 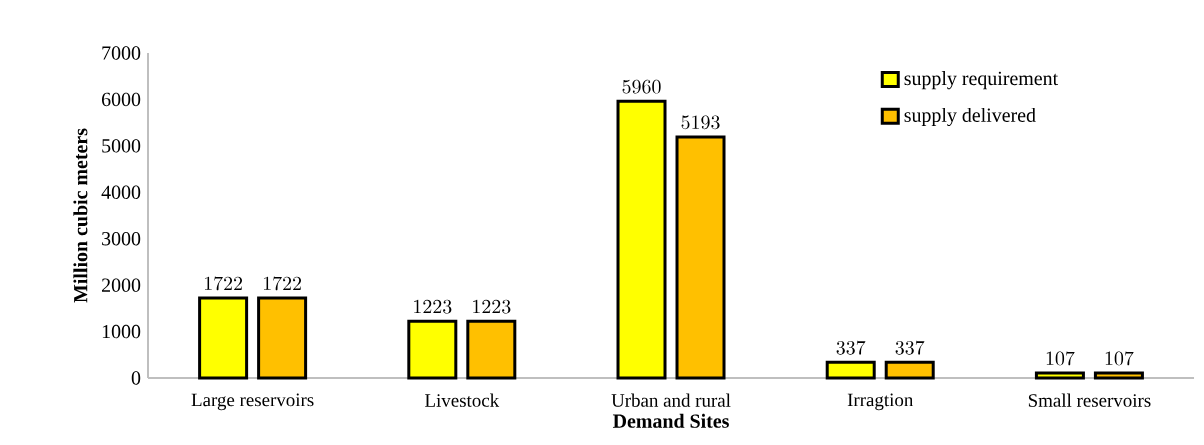 What do you see at coordinates (121, 239) in the screenshot?
I see `y-tick-label: 3000` at bounding box center [121, 239].